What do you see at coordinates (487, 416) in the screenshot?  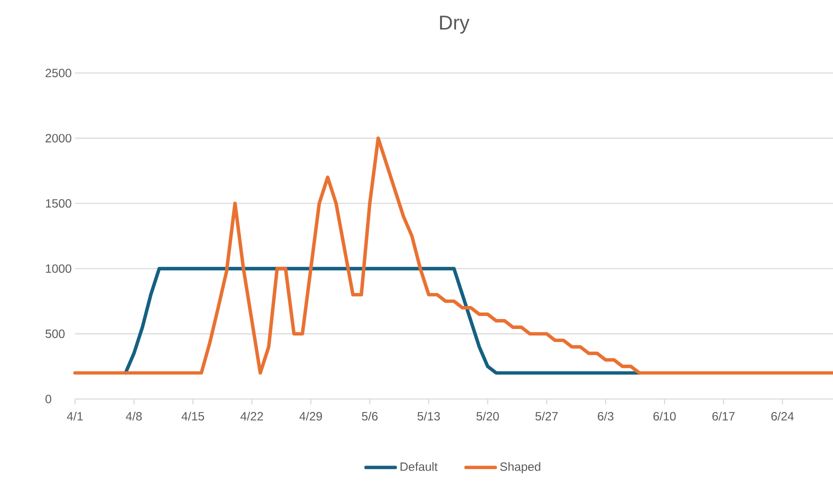 I see `x-tick-label: 5/20` at bounding box center [487, 416].